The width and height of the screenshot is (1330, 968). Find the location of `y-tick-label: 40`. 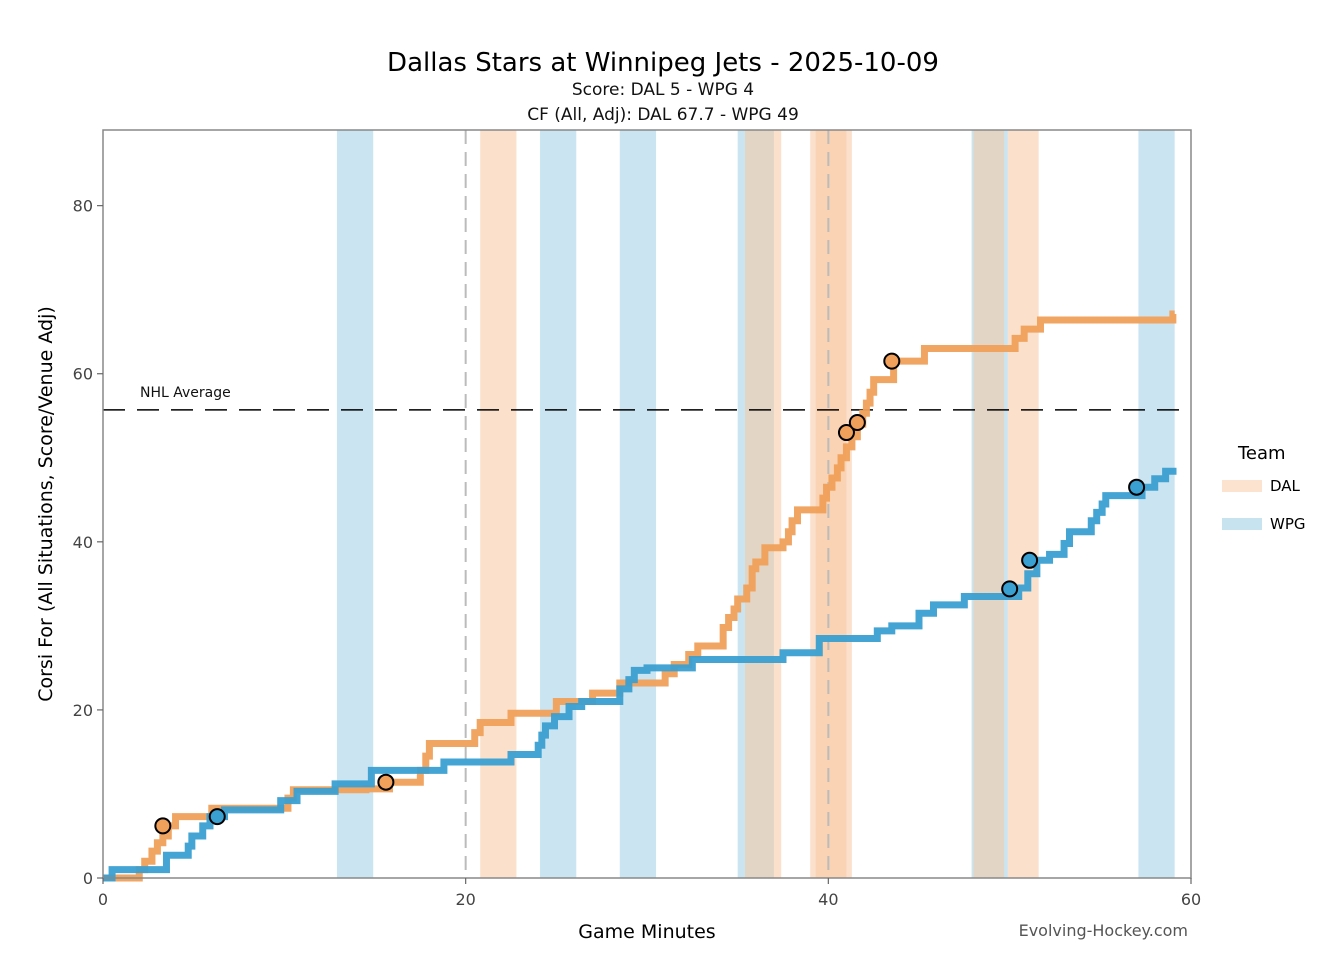

y-tick-label: 40 is located at coordinates (83, 542).